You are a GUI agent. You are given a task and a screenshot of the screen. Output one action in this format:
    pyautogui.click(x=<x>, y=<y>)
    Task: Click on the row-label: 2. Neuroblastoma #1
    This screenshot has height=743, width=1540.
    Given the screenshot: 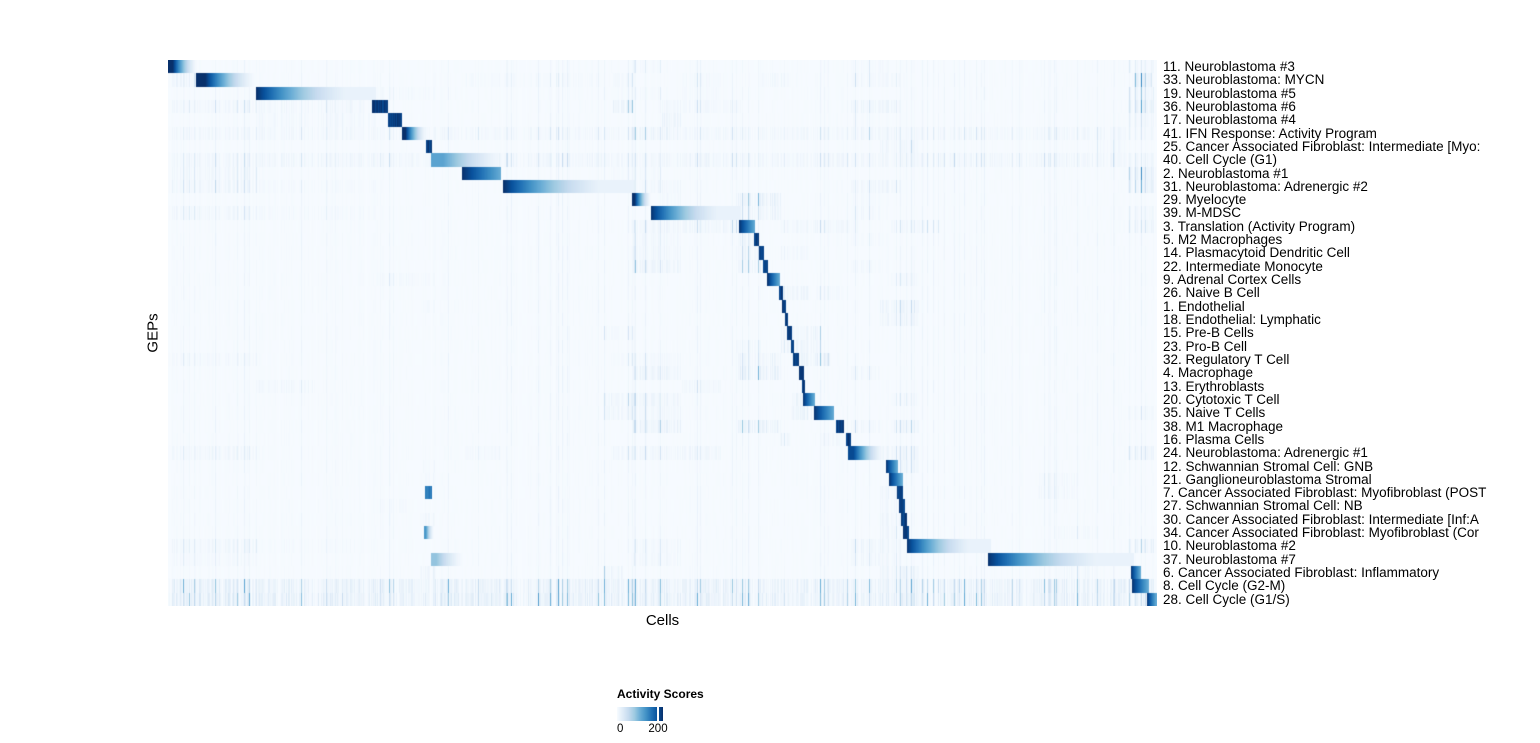 What is the action you would take?
    pyautogui.click(x=1226, y=173)
    